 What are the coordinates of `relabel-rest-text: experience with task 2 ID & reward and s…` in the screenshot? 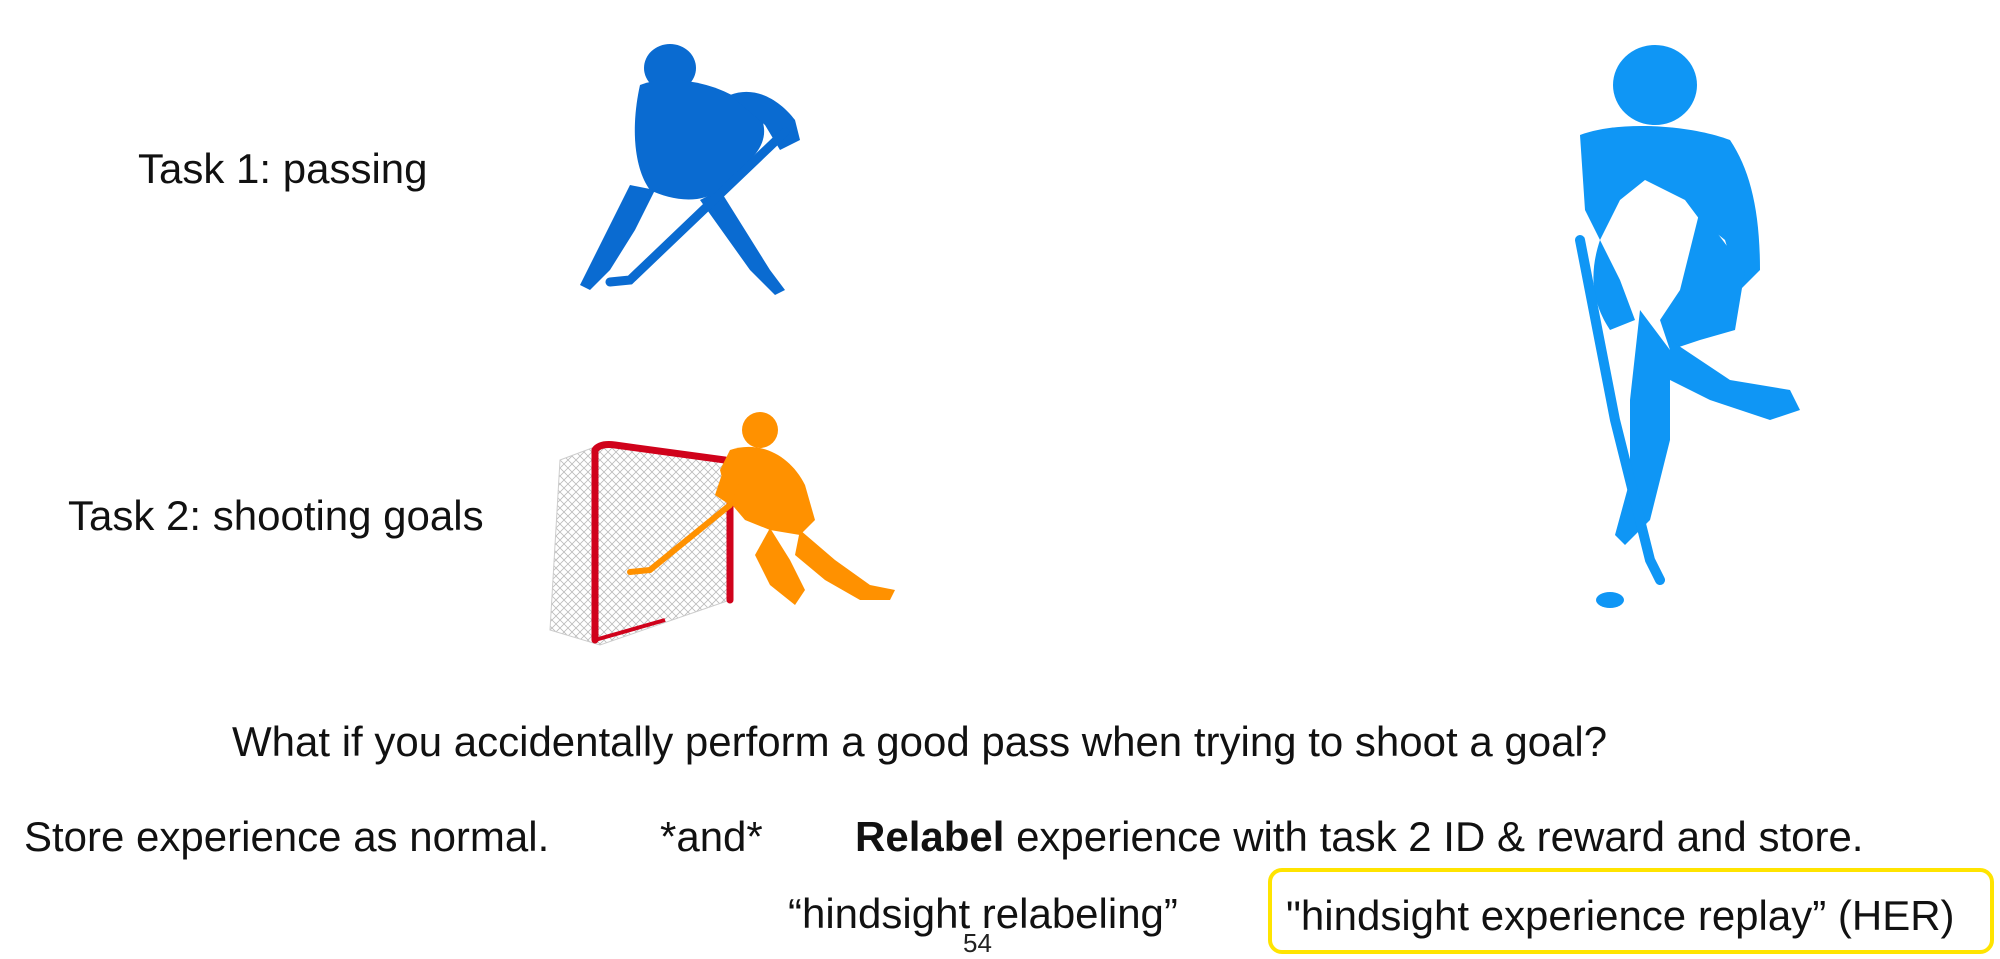 It's located at (1434, 836).